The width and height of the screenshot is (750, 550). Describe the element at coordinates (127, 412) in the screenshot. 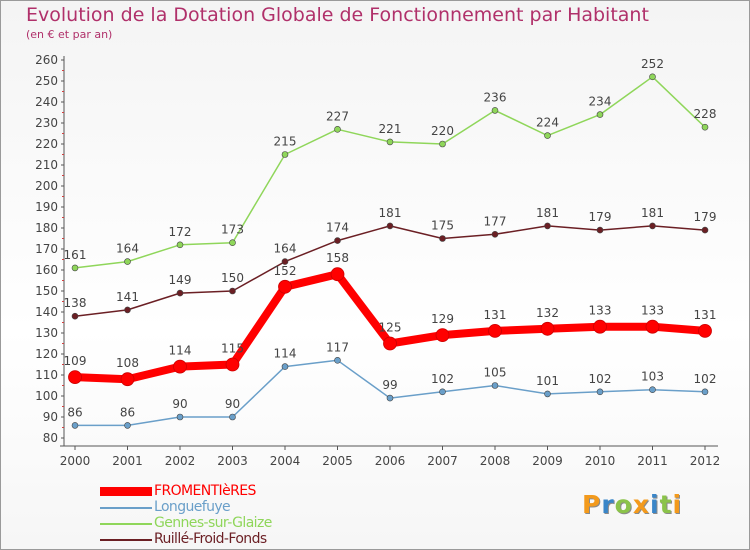

I see `data-label: 86` at that location.